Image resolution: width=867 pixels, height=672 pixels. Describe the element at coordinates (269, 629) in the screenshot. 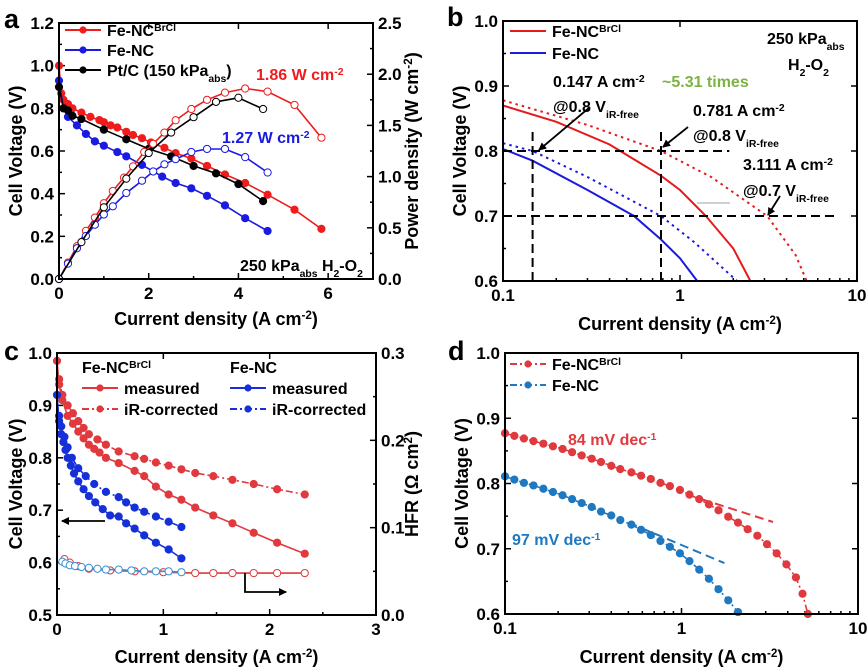

I see `x-tick-label: 2` at that location.